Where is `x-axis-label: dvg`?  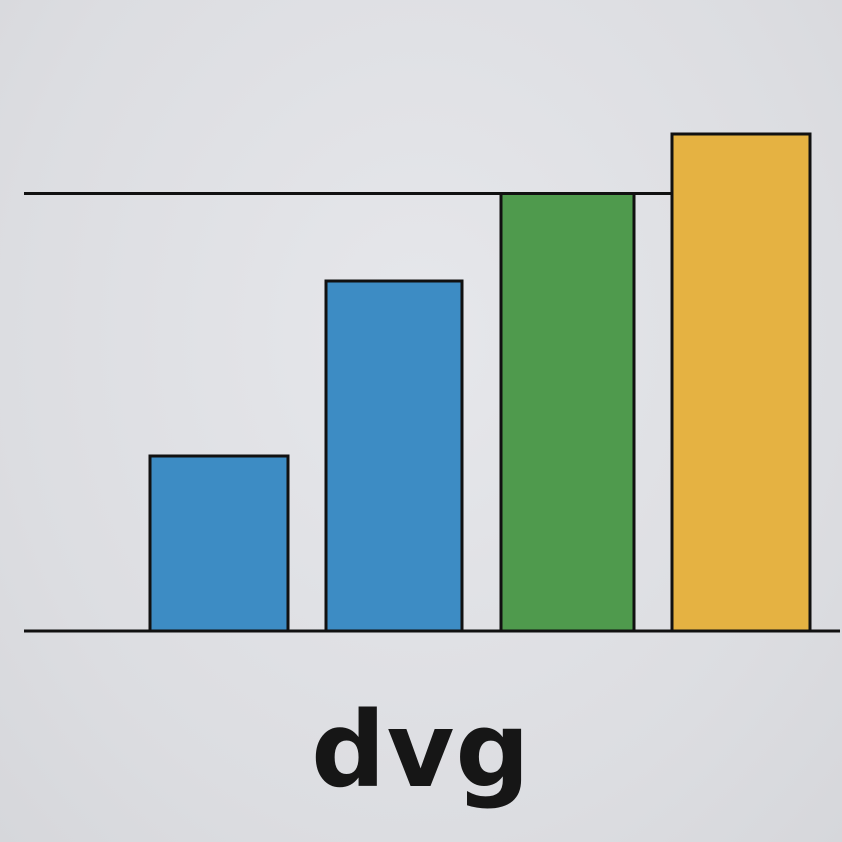 x-axis-label: dvg is located at coordinates (421, 750).